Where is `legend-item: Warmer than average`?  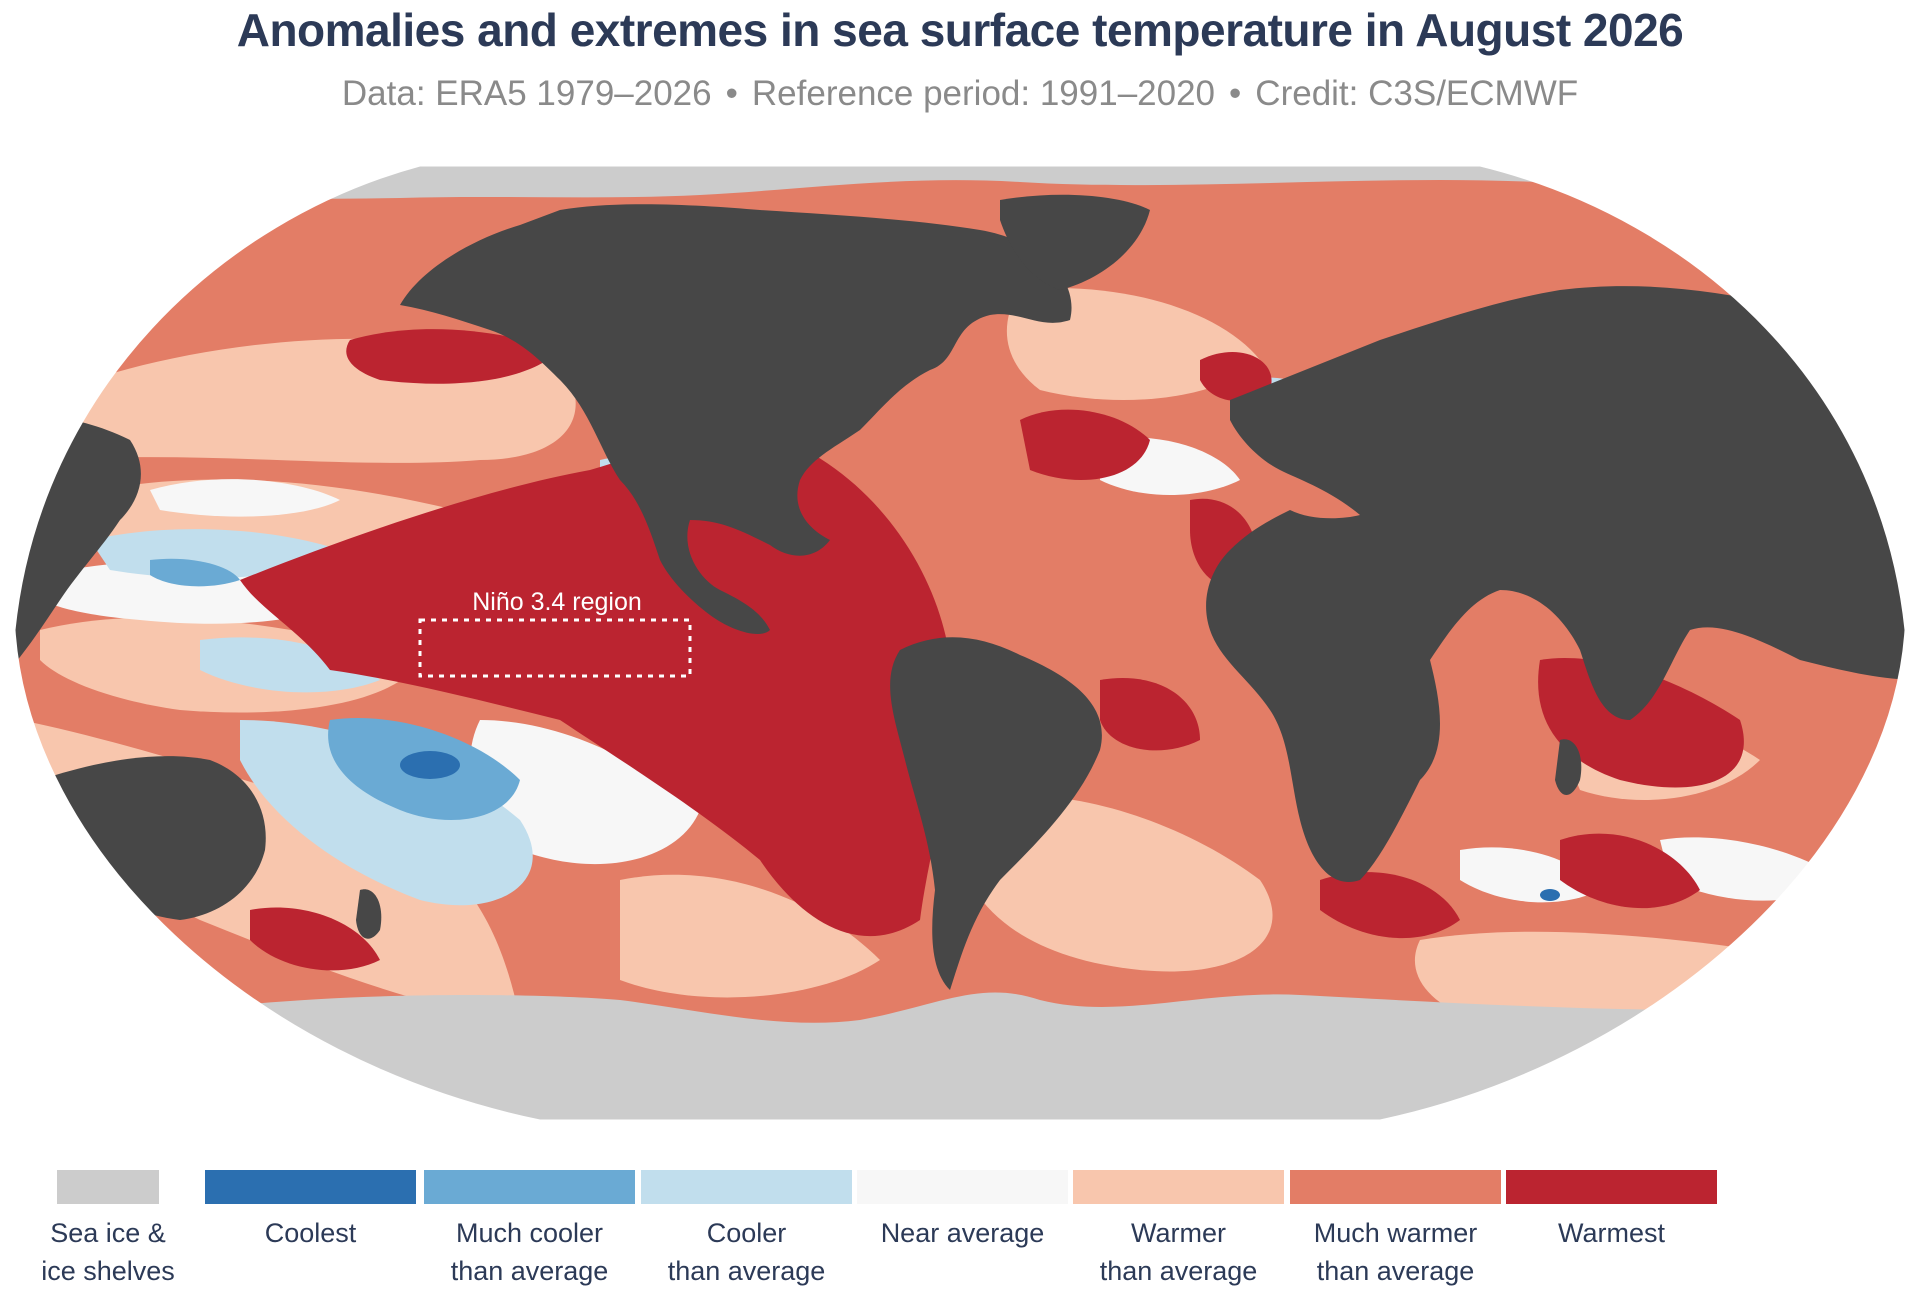
legend-item: Warmer than average is located at coordinates (1178, 1228).